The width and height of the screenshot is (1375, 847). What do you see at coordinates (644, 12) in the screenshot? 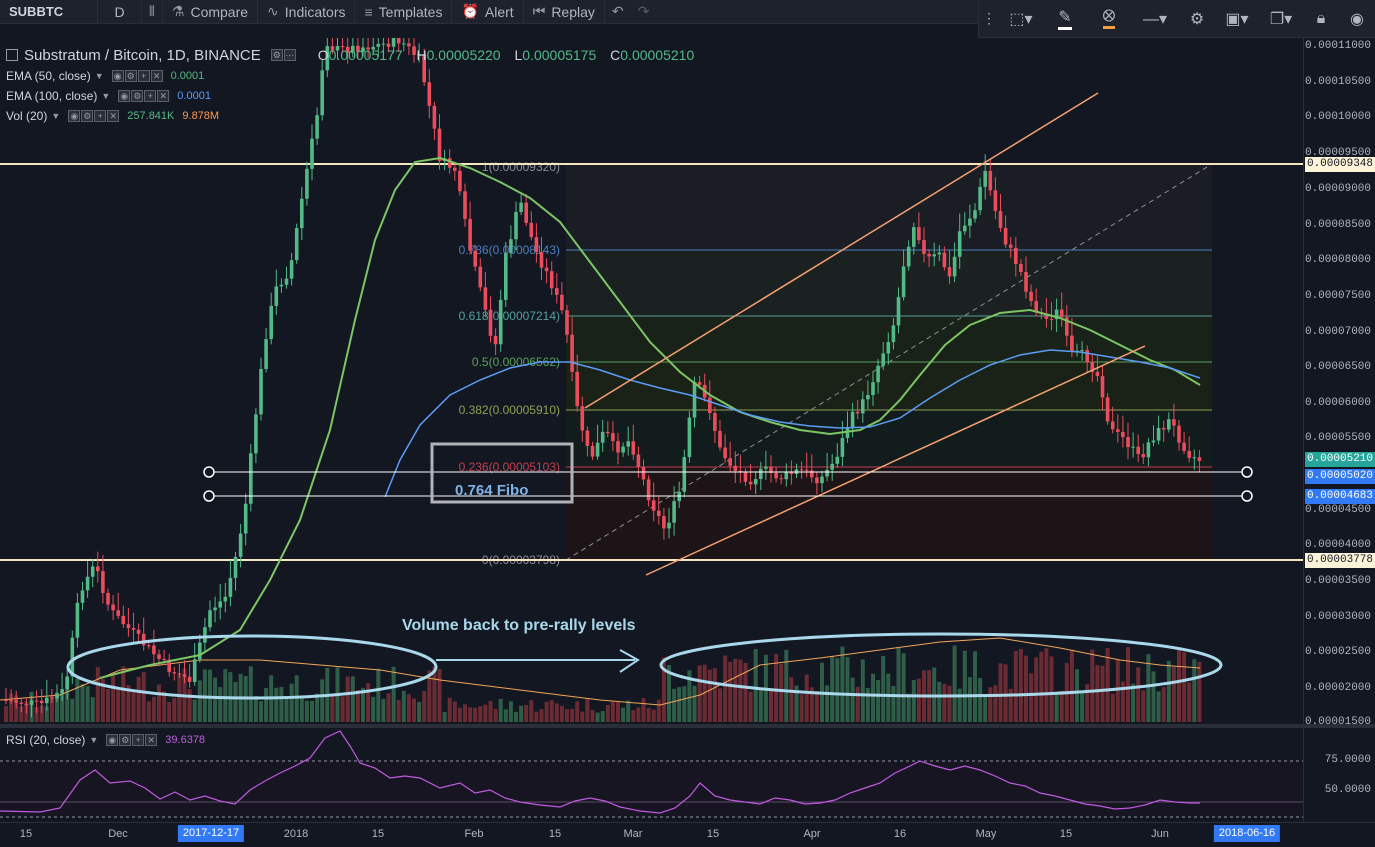
I see `redo-button: ↷` at bounding box center [644, 12].